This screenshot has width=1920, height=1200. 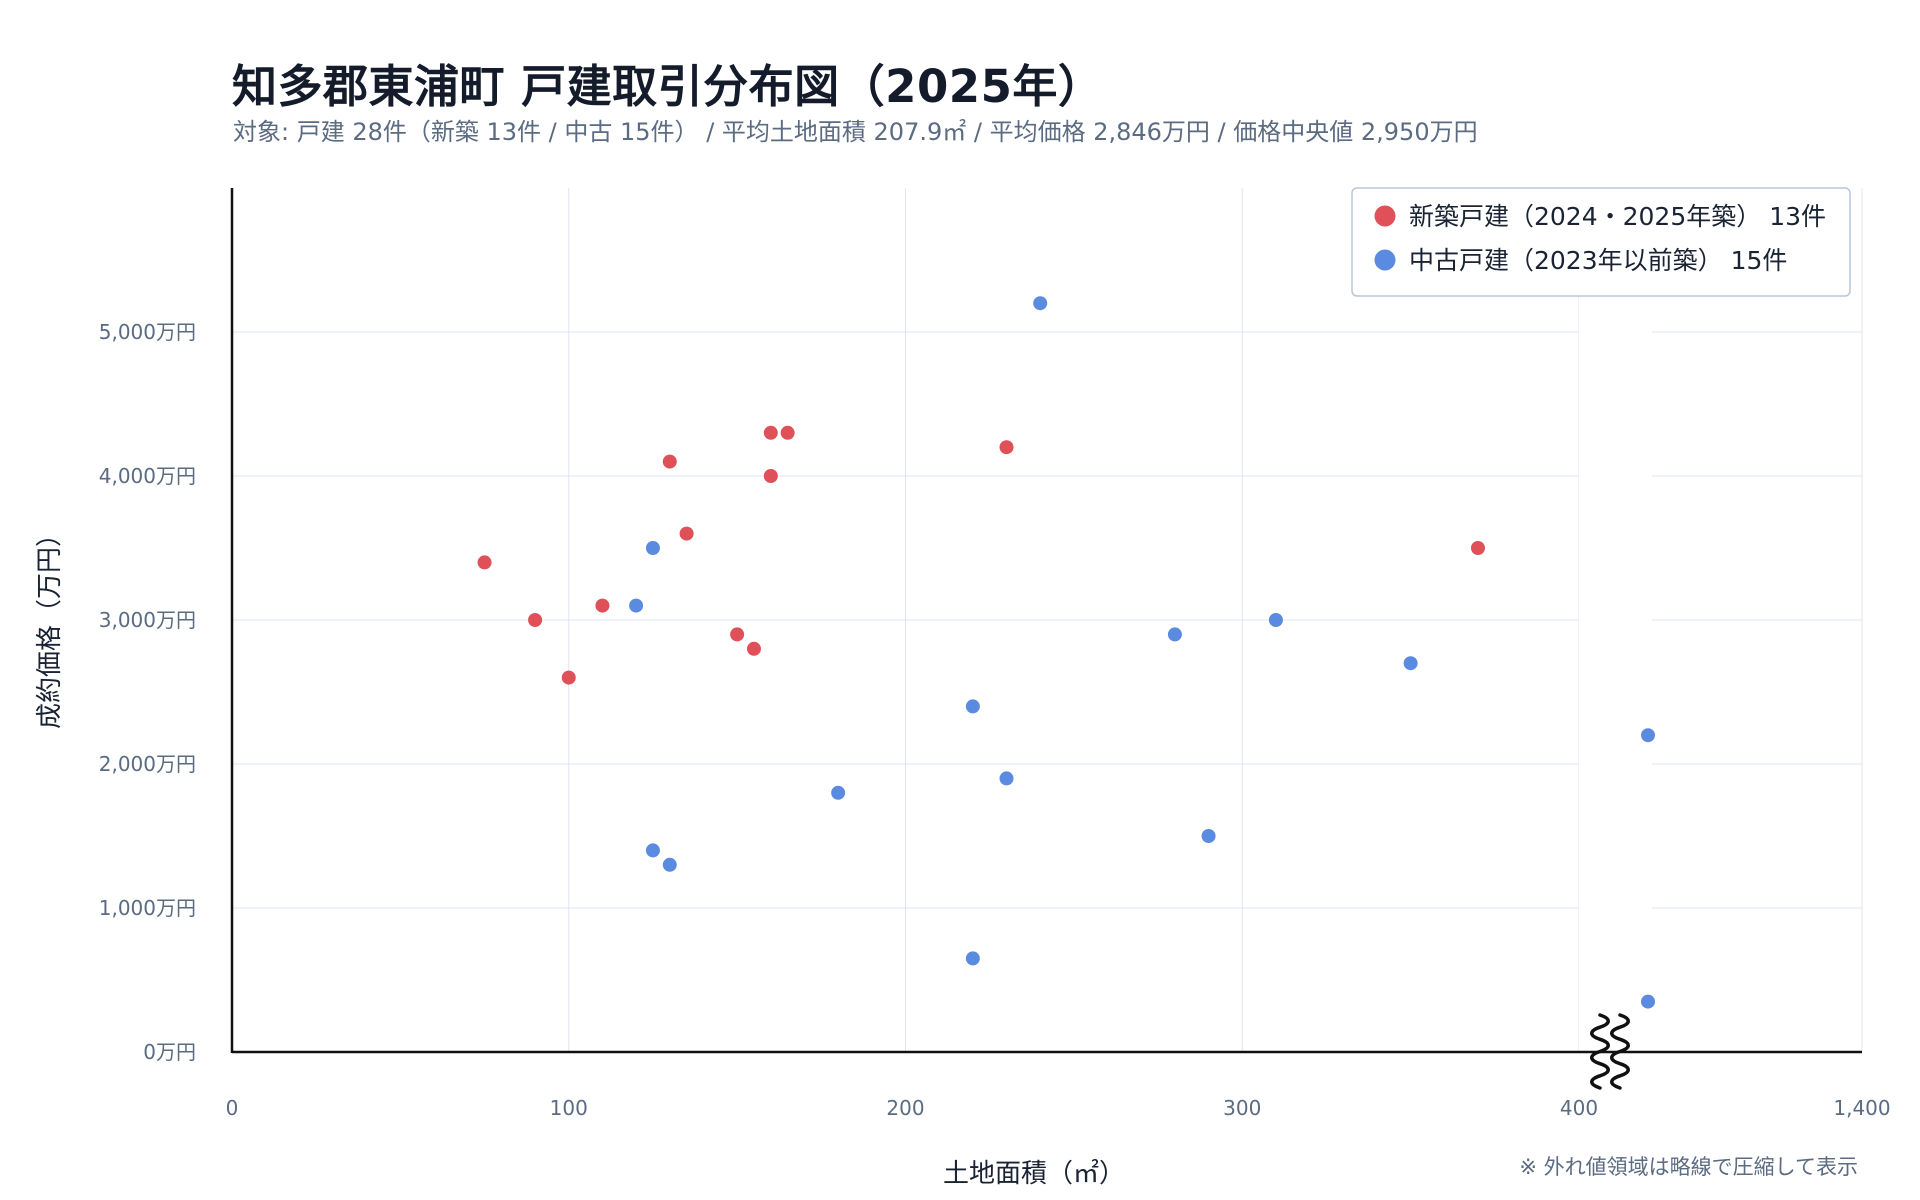 I want to click on used-legend-marker, so click(x=1385, y=260).